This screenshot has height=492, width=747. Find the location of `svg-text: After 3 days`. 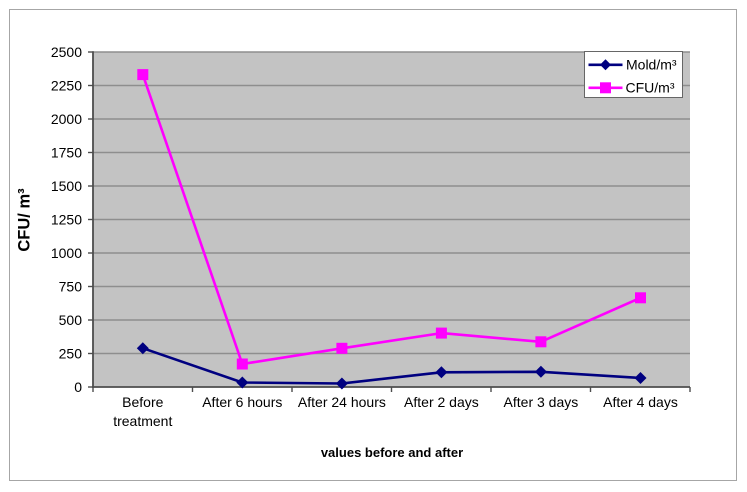

svg-text: After 3 days is located at coordinates (541, 402).